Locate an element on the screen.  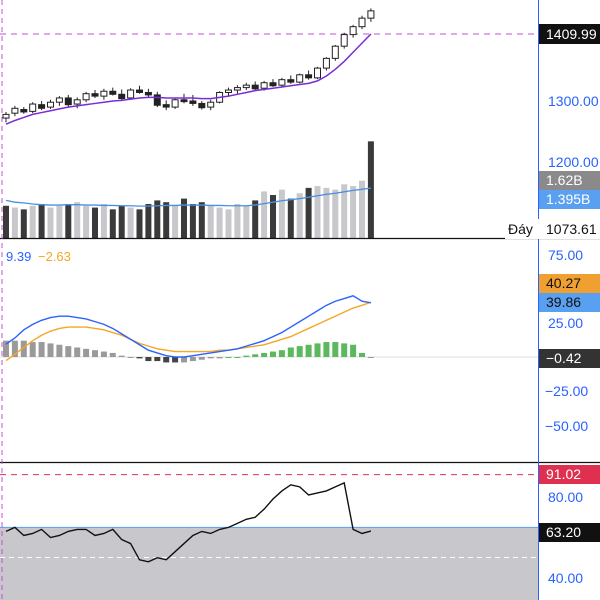
signal-legend-value: −2.63 is located at coordinates (54, 256).